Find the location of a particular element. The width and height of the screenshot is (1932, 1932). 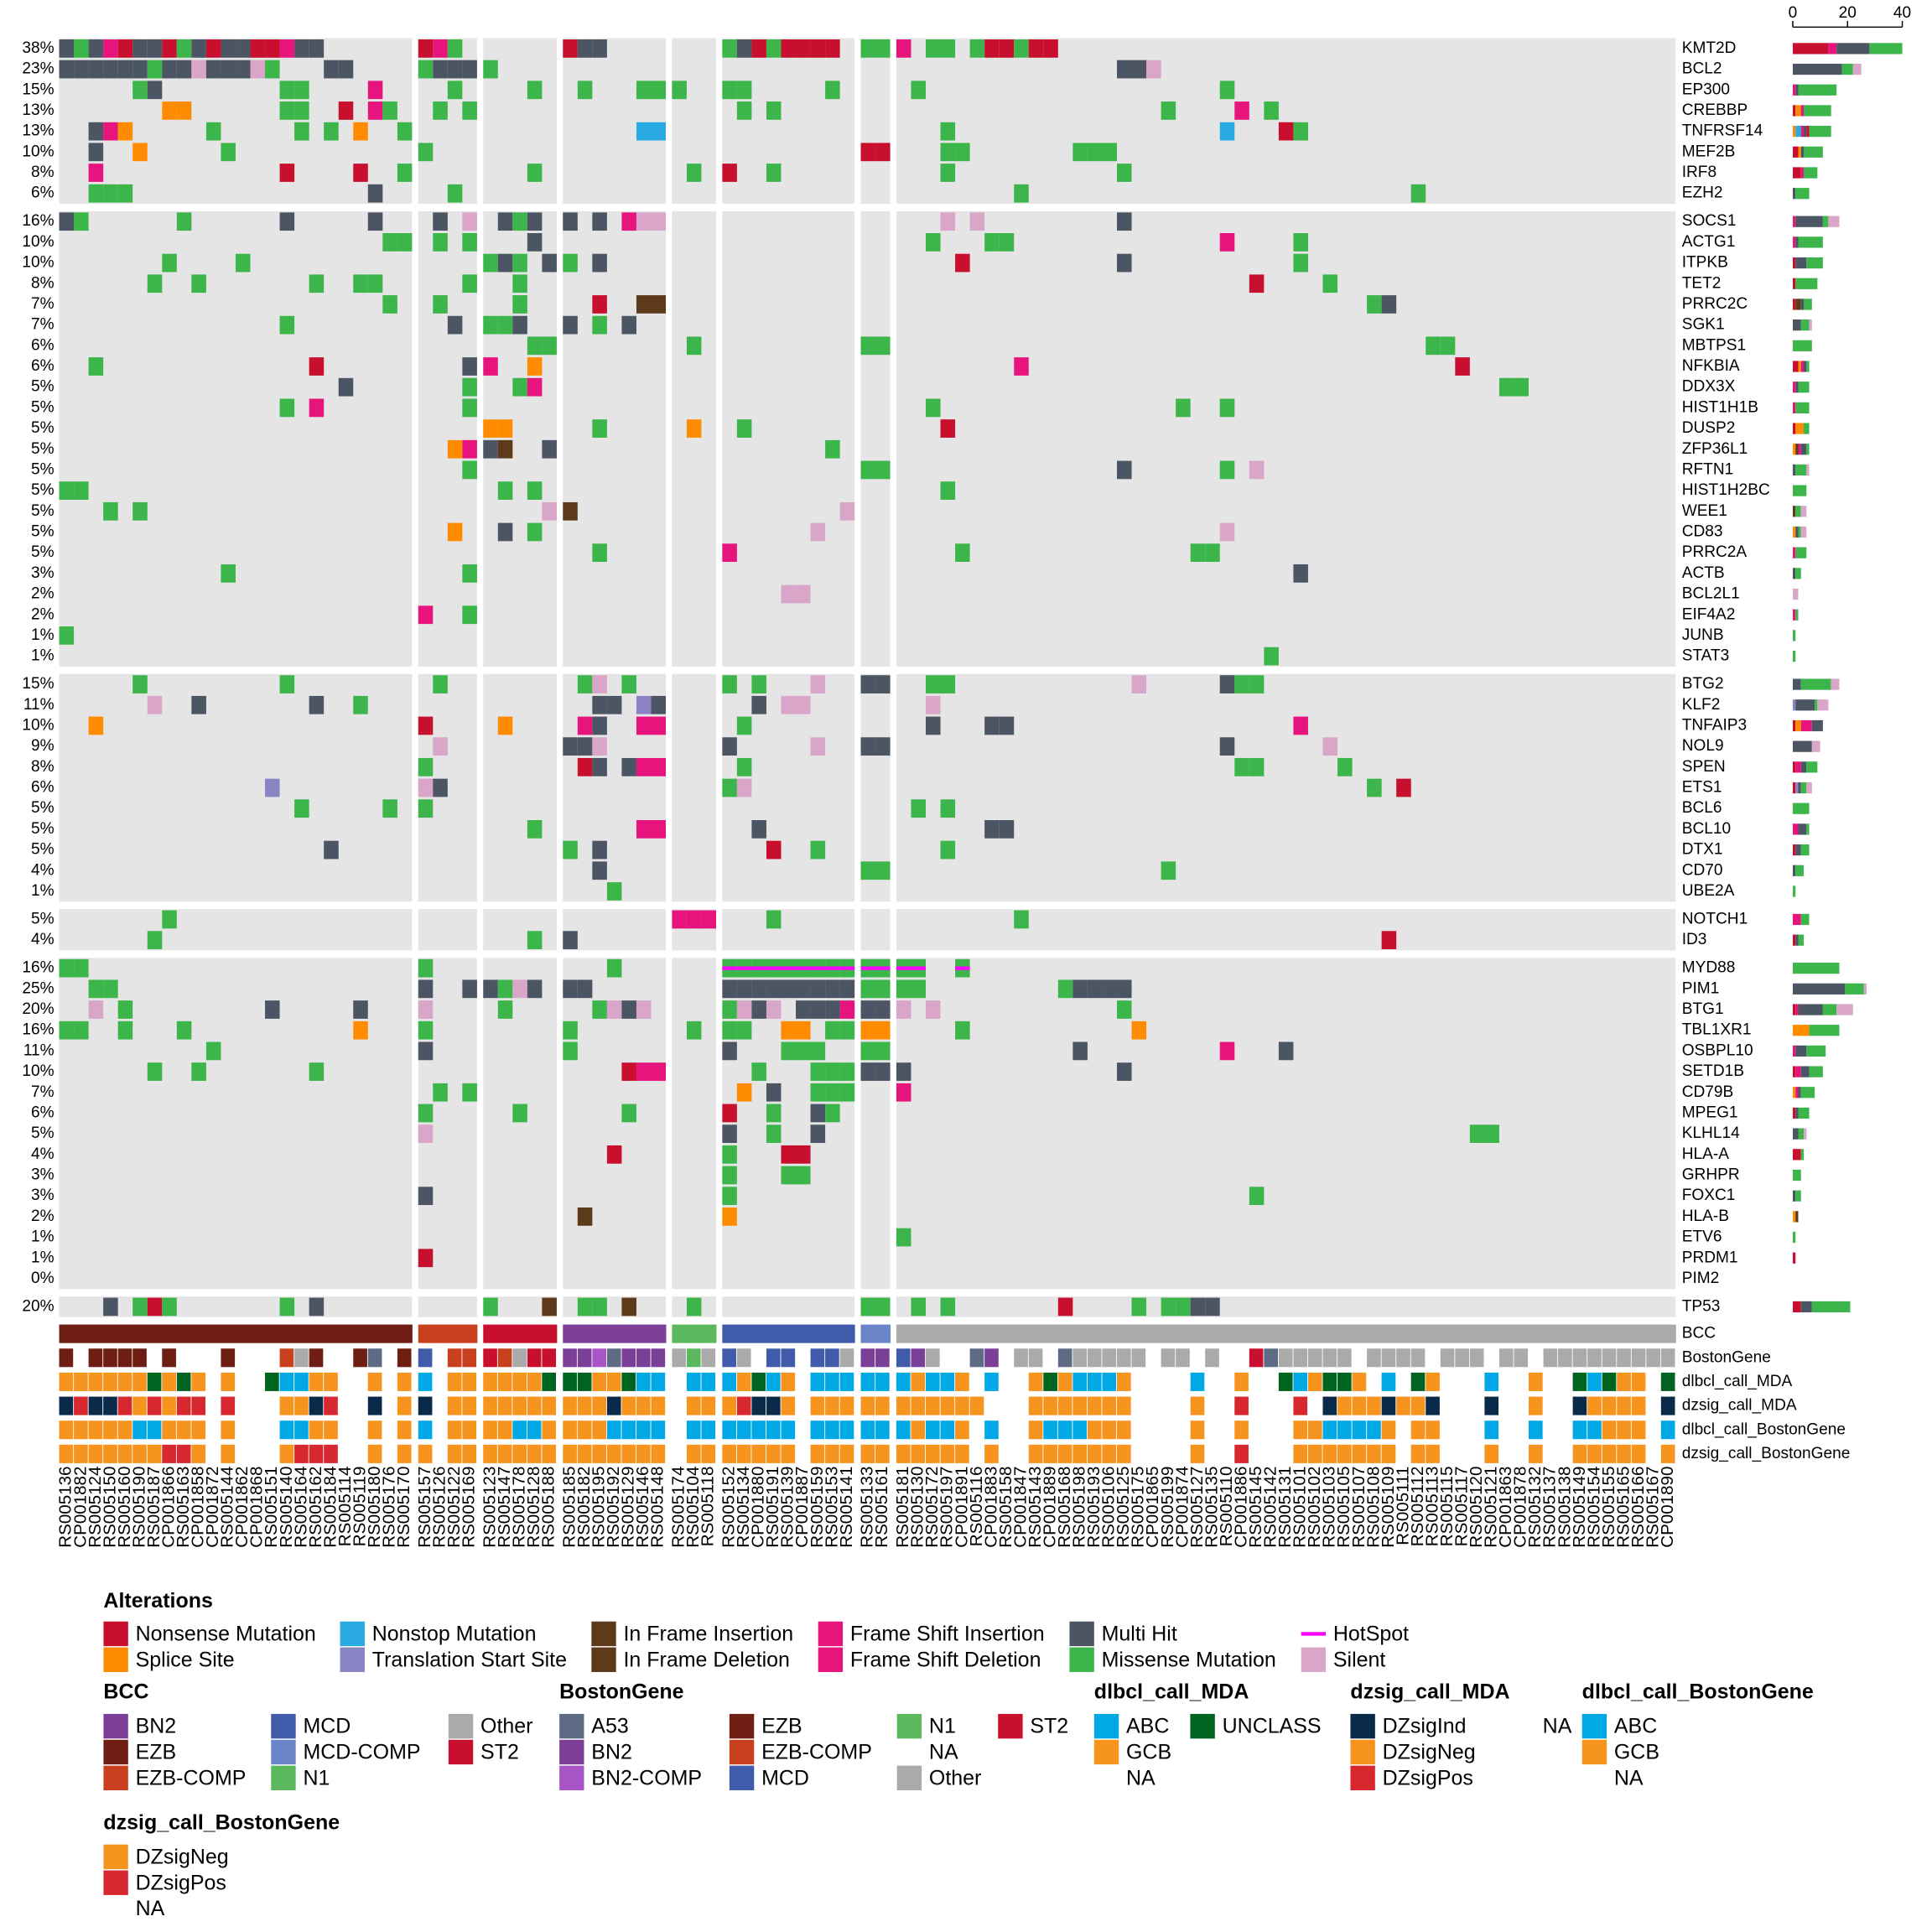

legend-label: ST2 is located at coordinates (1049, 1726).